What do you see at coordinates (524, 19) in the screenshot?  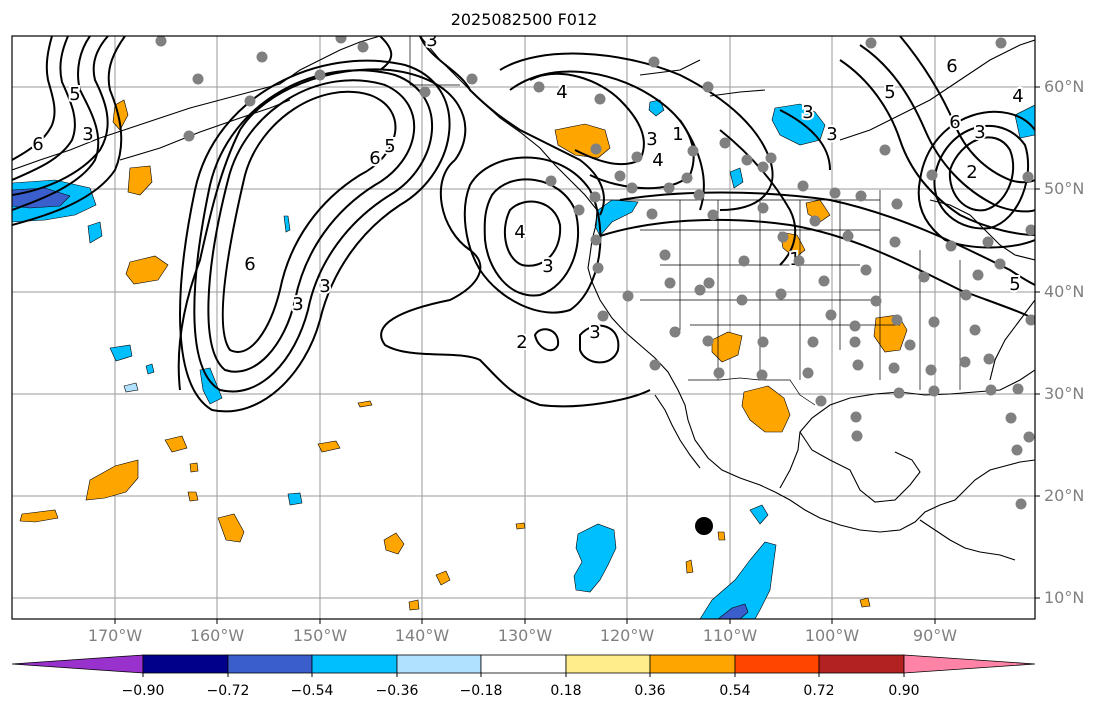 I see `map-title: 2025082500 F012` at bounding box center [524, 19].